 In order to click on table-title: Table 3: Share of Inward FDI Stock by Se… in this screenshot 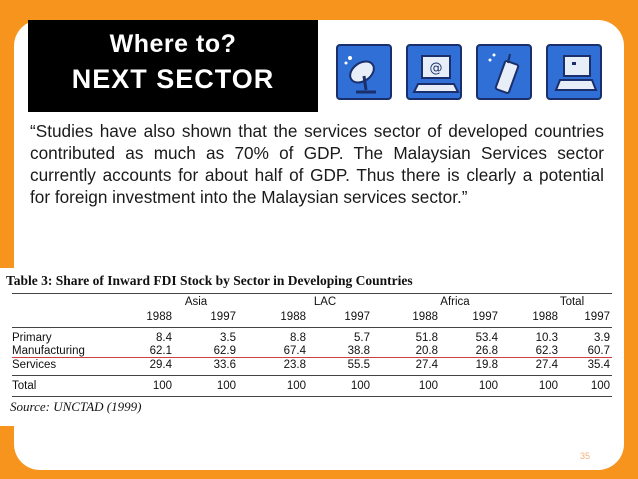, I will do `click(209, 280)`.